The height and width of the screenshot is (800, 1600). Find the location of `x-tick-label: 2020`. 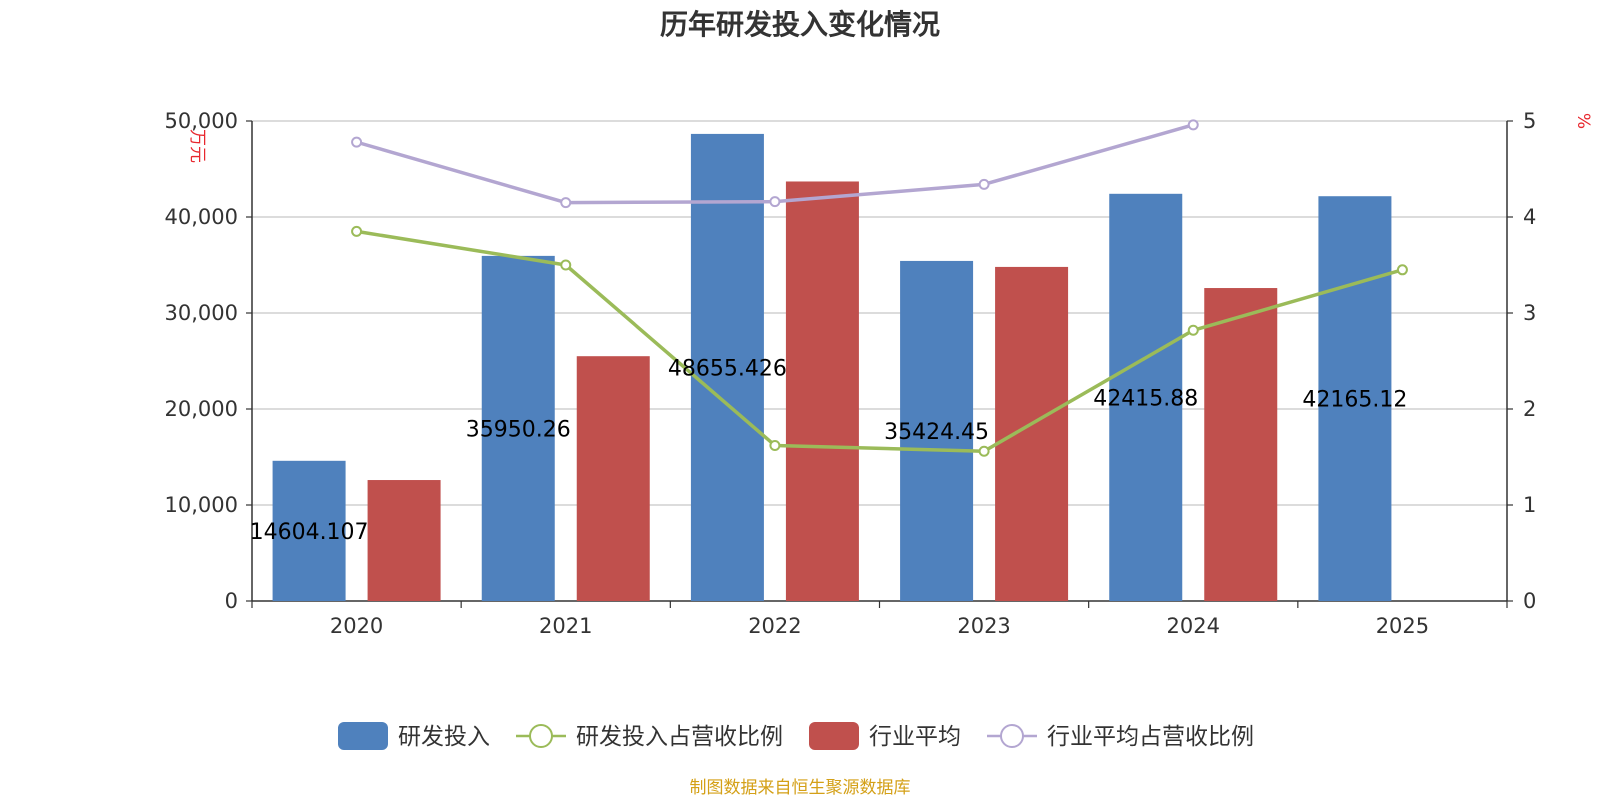

x-tick-label: 2020 is located at coordinates (356, 626).